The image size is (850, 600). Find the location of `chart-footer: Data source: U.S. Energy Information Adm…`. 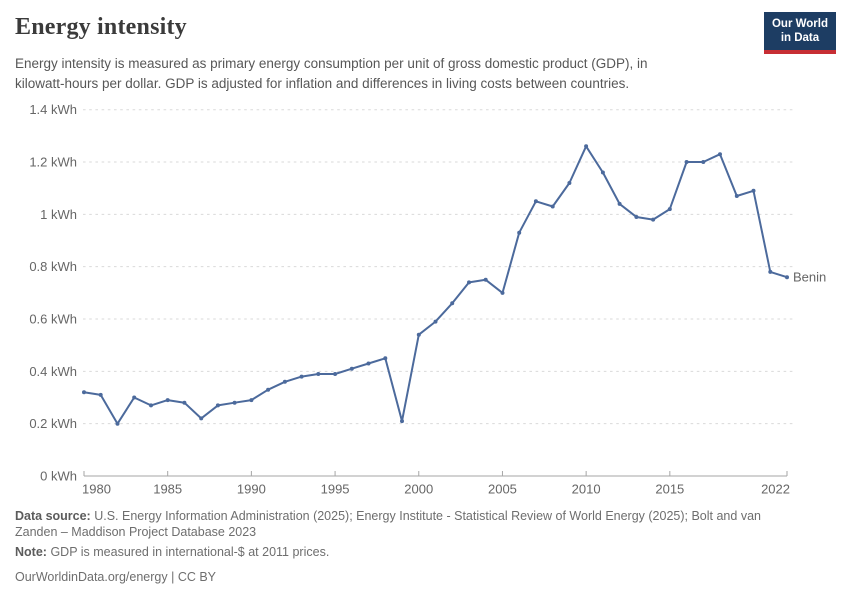

chart-footer: Data source: U.S. Energy Information Adm… is located at coordinates (425, 547).